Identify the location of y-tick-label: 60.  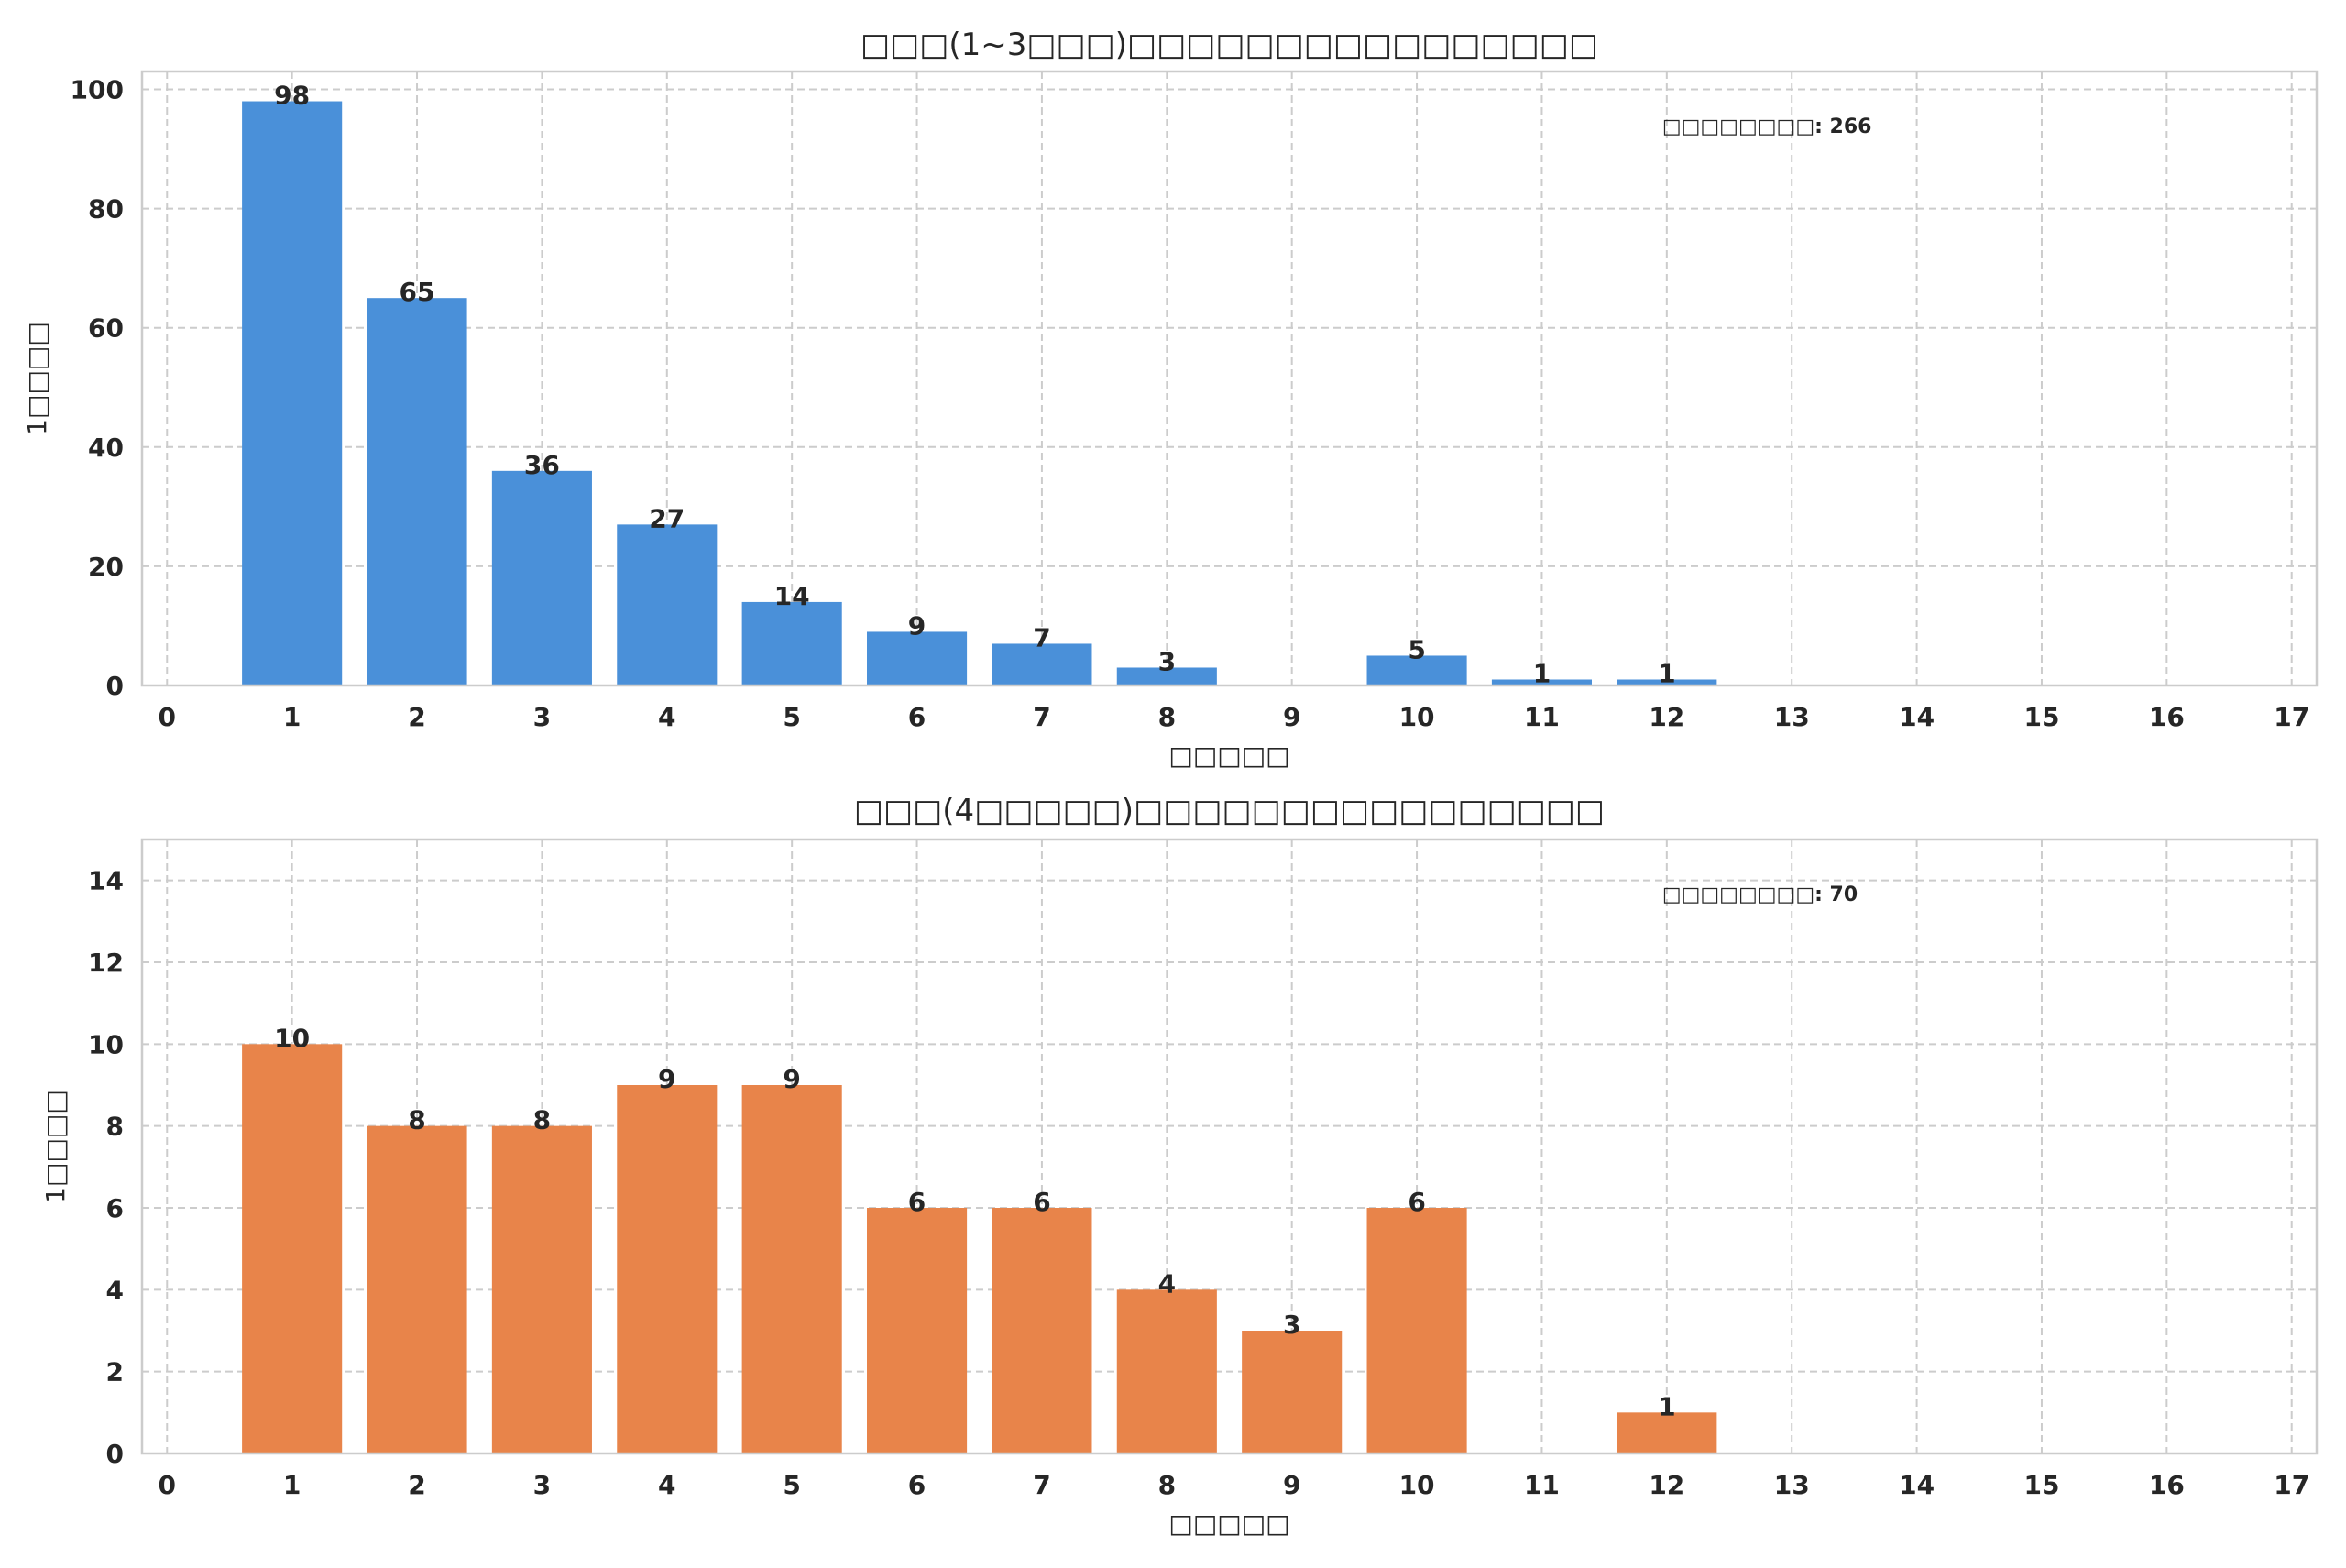
(106, 328).